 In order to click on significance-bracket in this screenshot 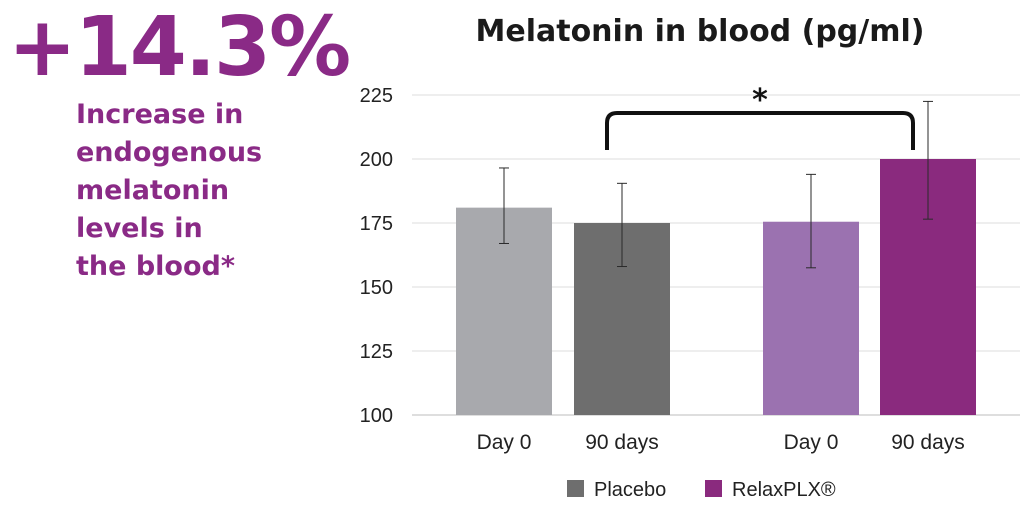, I will do `click(760, 130)`.